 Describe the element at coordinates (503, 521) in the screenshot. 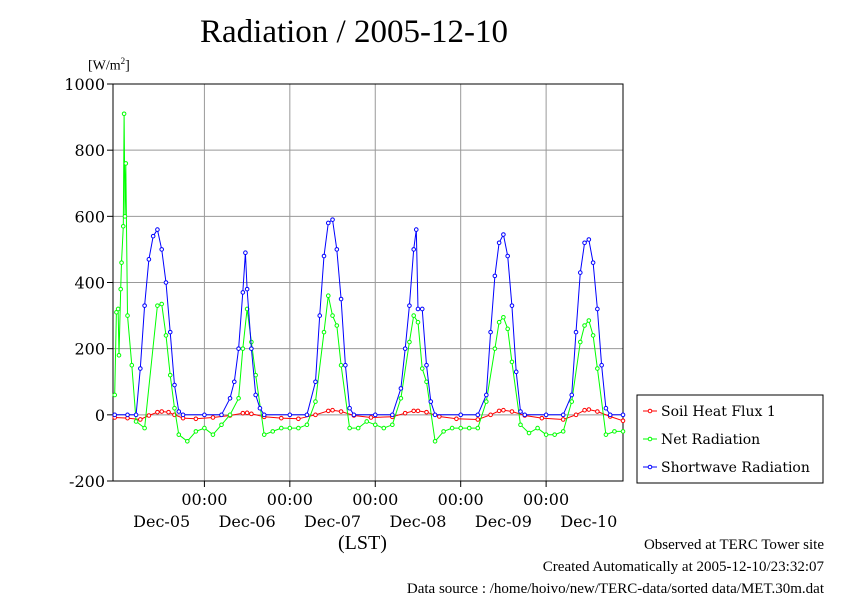

I see `x-date-label: Dec-09` at that location.